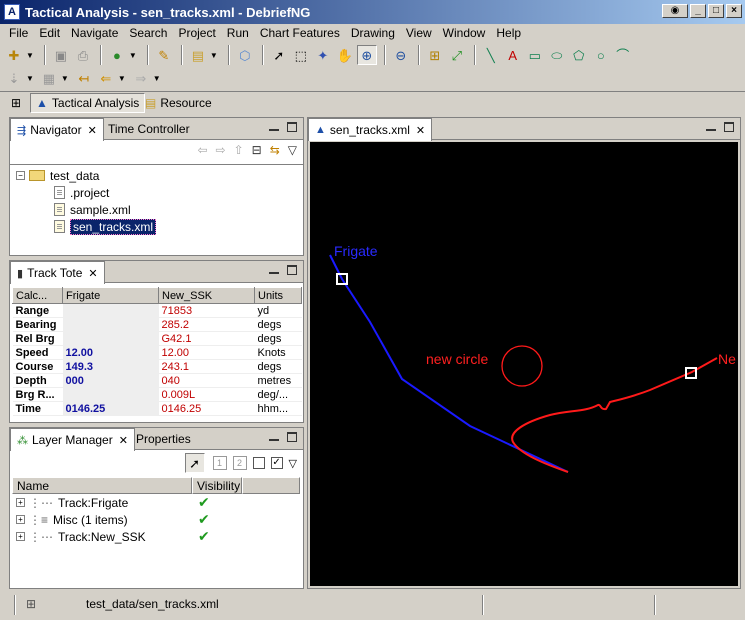 This screenshot has width=745, height=620. What do you see at coordinates (220, 150) in the screenshot?
I see `forward-arrow-icon: ⇨` at bounding box center [220, 150].